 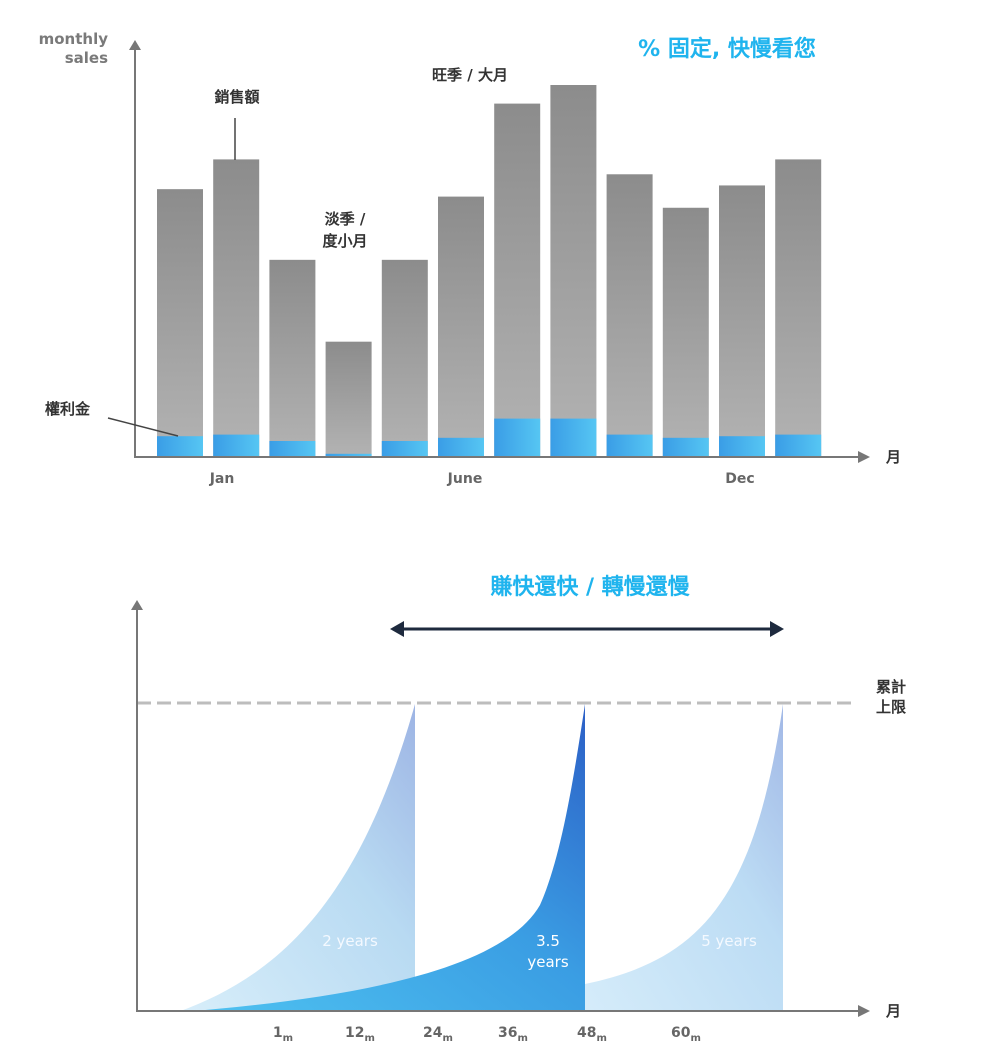 What do you see at coordinates (548, 941) in the screenshot?
I see `payback-label-2-line1: 3.5` at bounding box center [548, 941].